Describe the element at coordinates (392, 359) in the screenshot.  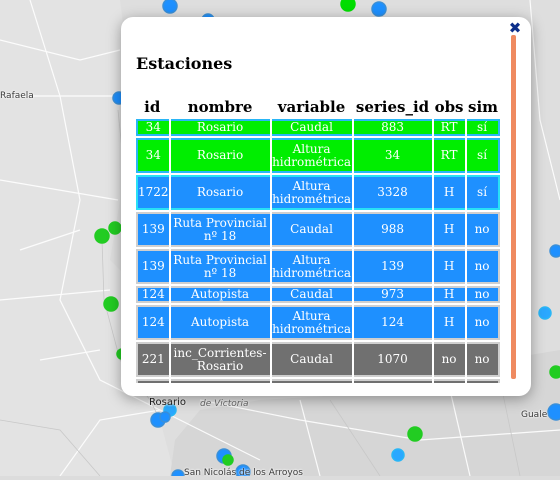
I see `cell-series-id: 1070` at that location.